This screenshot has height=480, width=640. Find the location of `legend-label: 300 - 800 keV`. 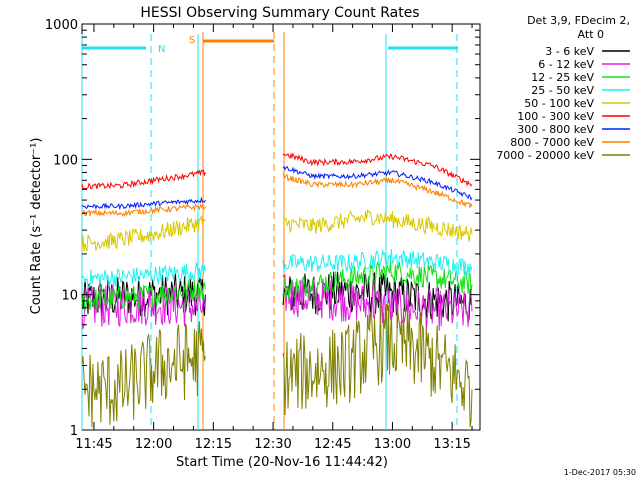

legend-label: 300 - 800 keV is located at coordinates (555, 129).